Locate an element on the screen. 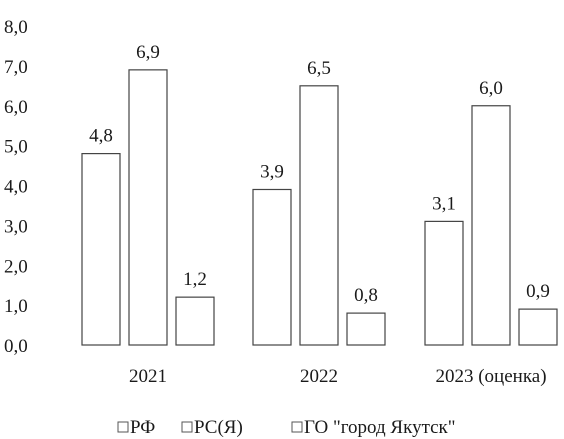  data-label: 3,1 is located at coordinates (444, 203).